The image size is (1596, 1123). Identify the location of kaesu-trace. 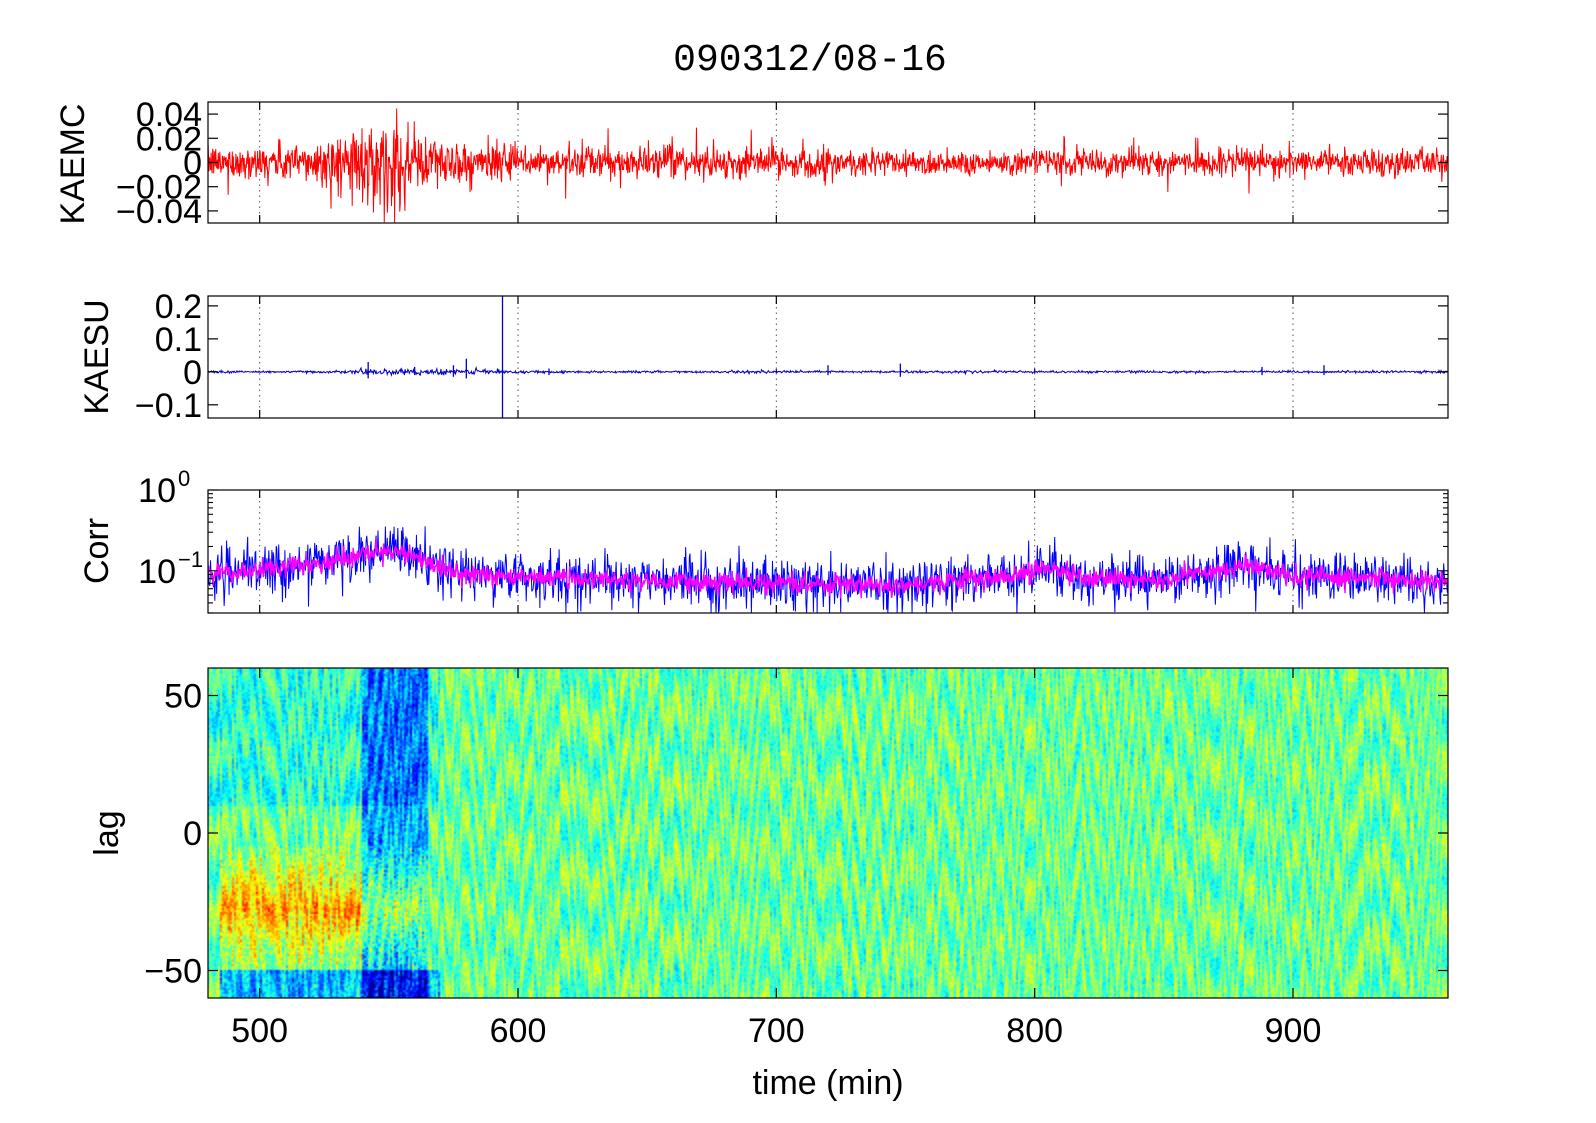
(828, 357).